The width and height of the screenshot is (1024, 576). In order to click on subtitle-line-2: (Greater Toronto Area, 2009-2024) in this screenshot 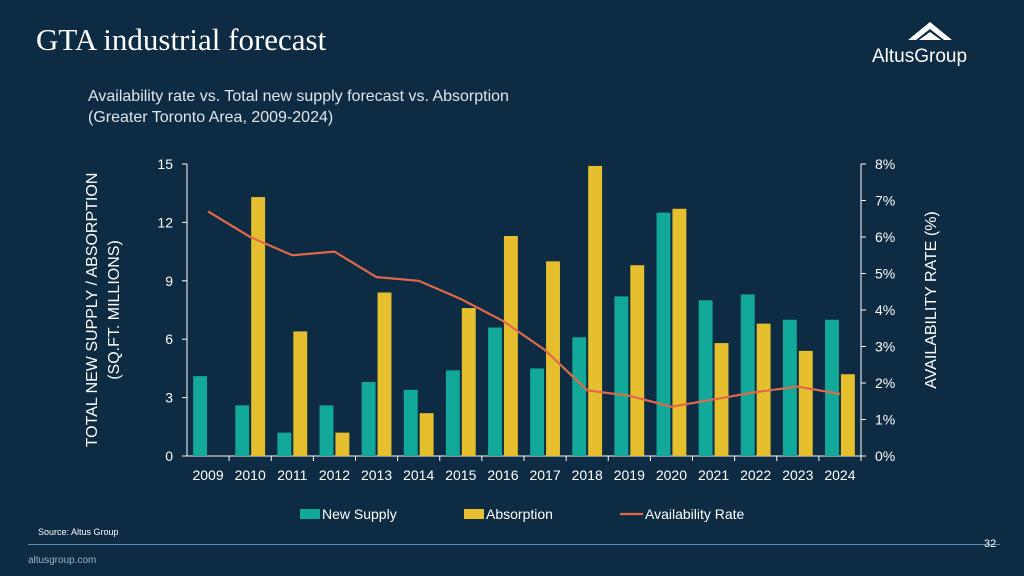, I will do `click(211, 117)`.